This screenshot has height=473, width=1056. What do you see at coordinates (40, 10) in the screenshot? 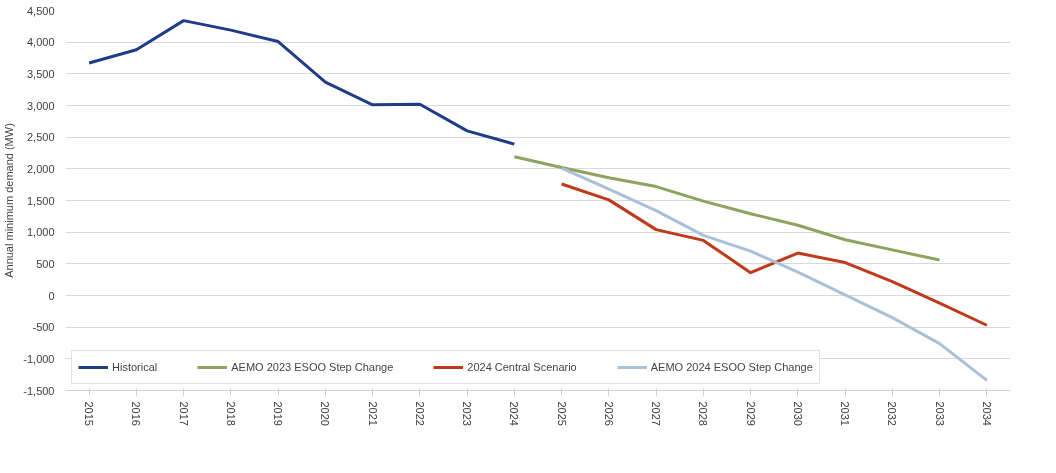
I see `y-tick-label: 4,500` at bounding box center [40, 10].